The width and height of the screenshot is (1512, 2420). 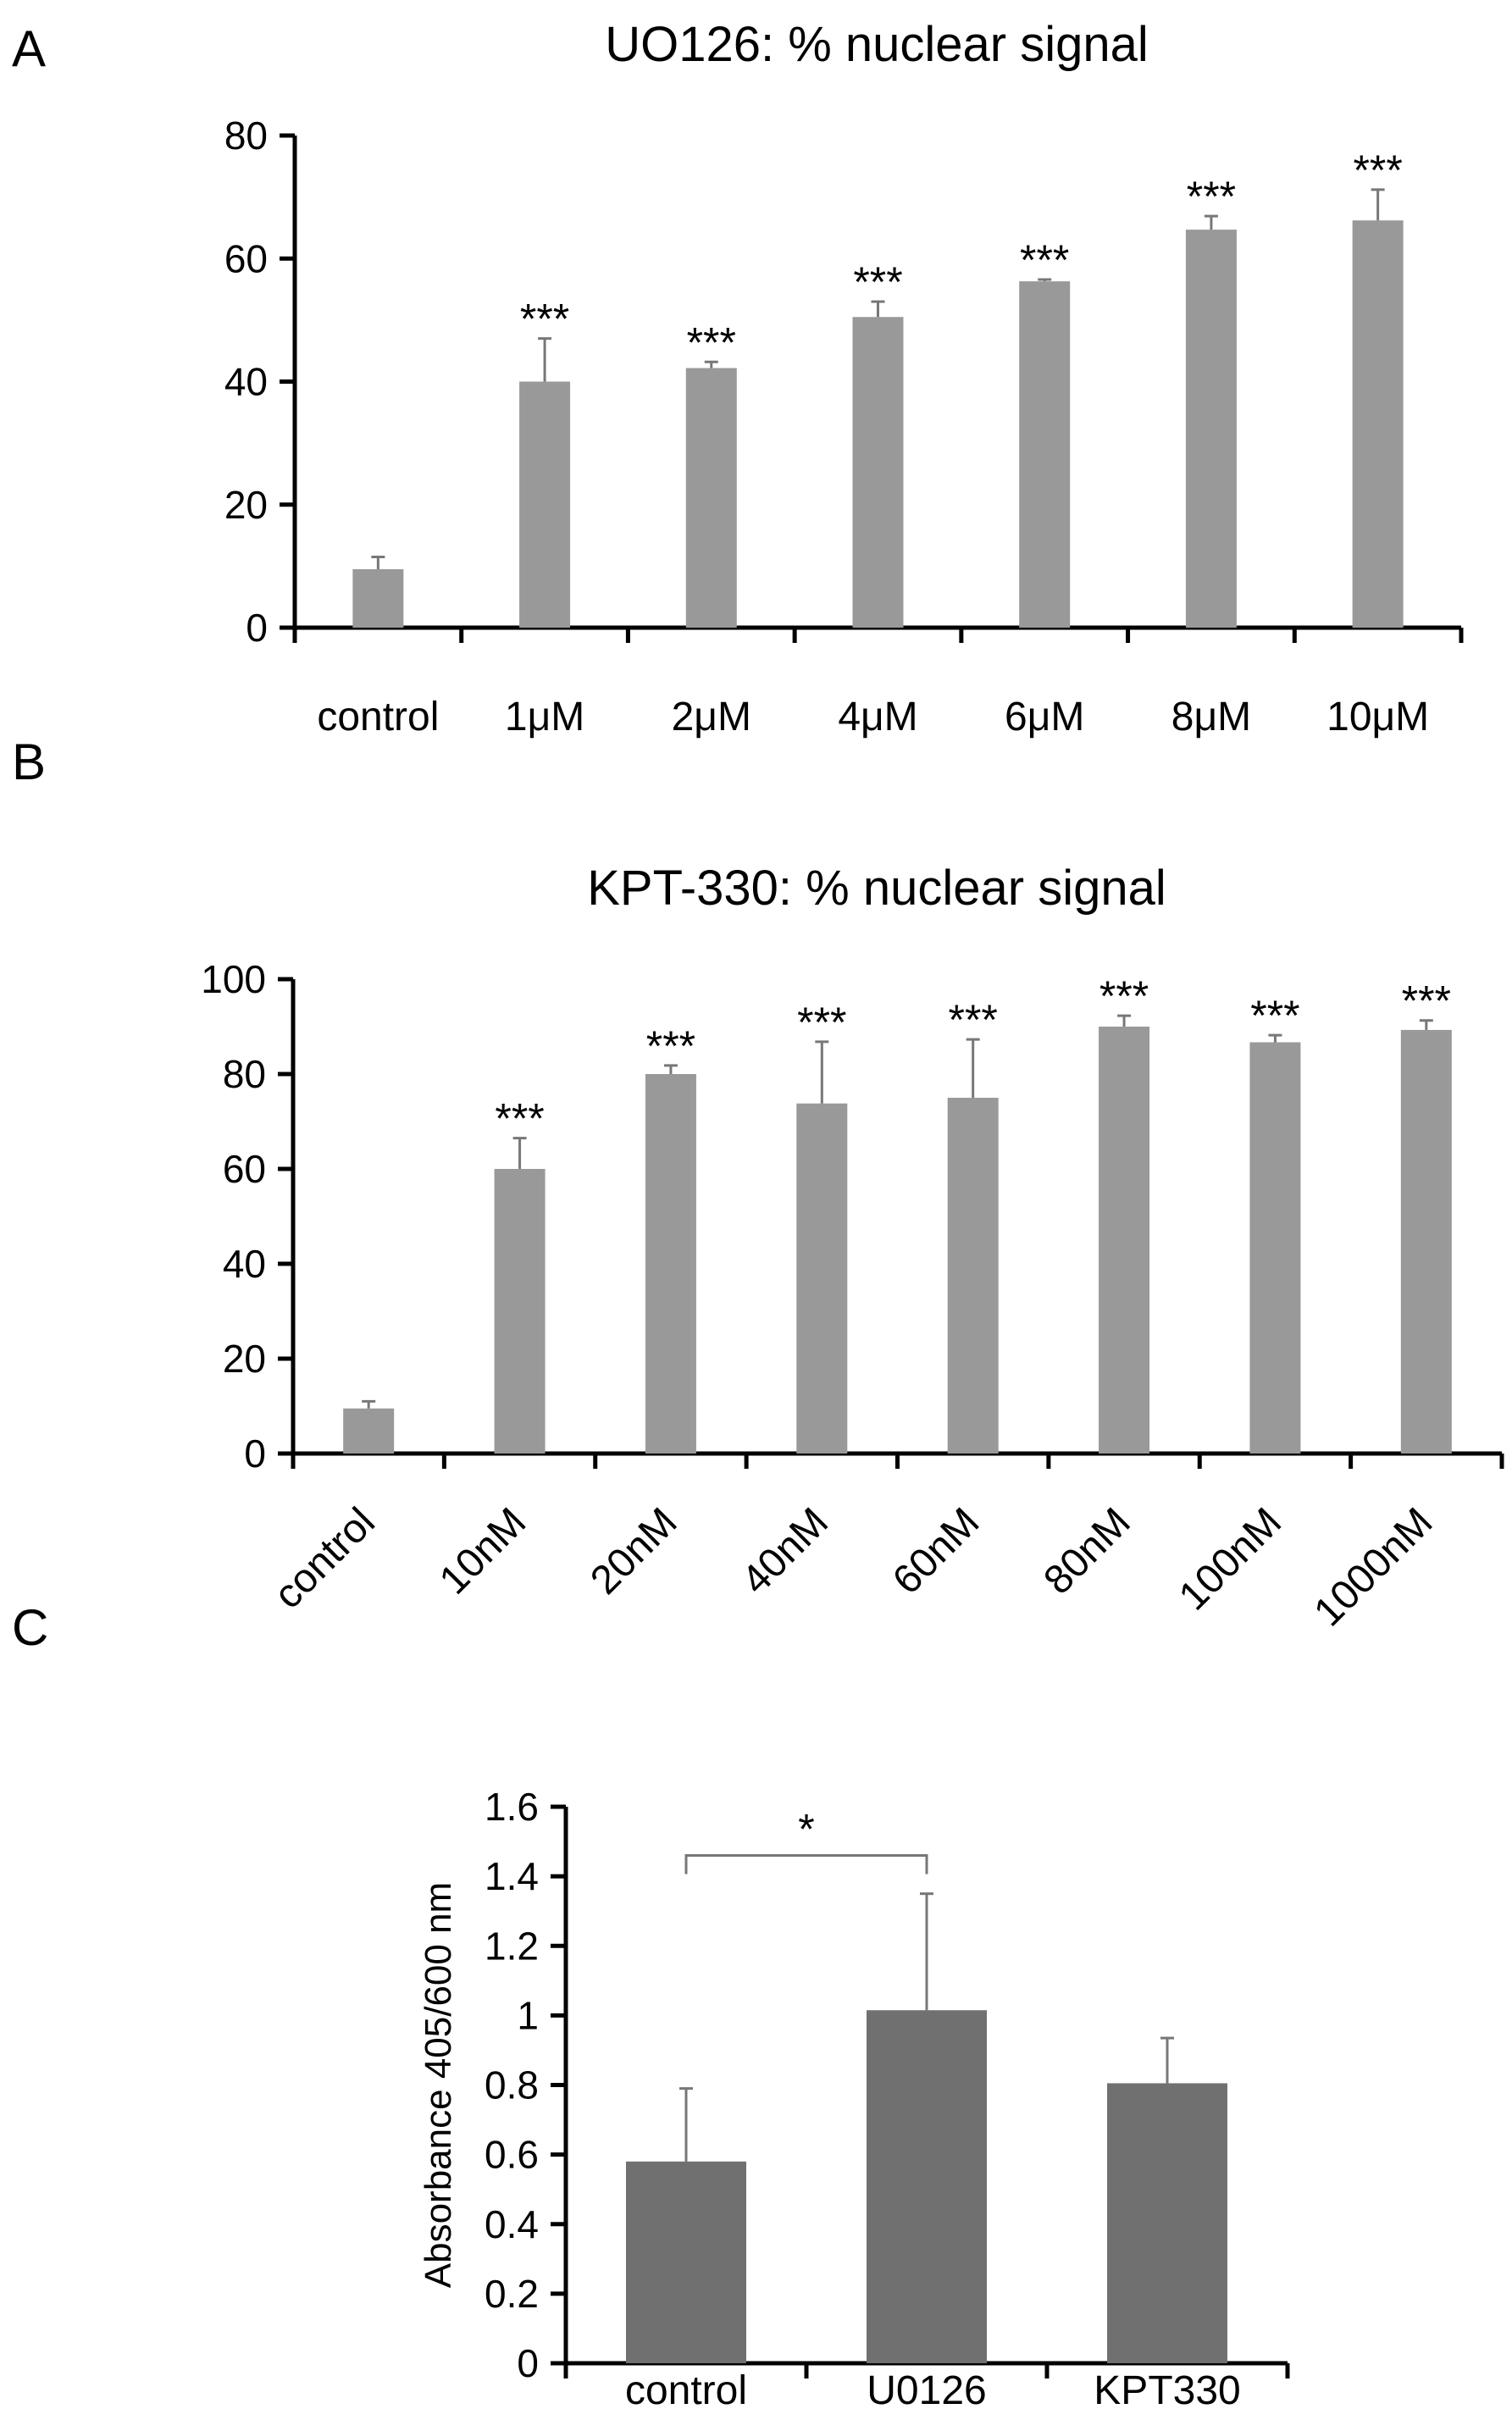 What do you see at coordinates (528, 2015) in the screenshot?
I see `y-tick-label: 1` at bounding box center [528, 2015].